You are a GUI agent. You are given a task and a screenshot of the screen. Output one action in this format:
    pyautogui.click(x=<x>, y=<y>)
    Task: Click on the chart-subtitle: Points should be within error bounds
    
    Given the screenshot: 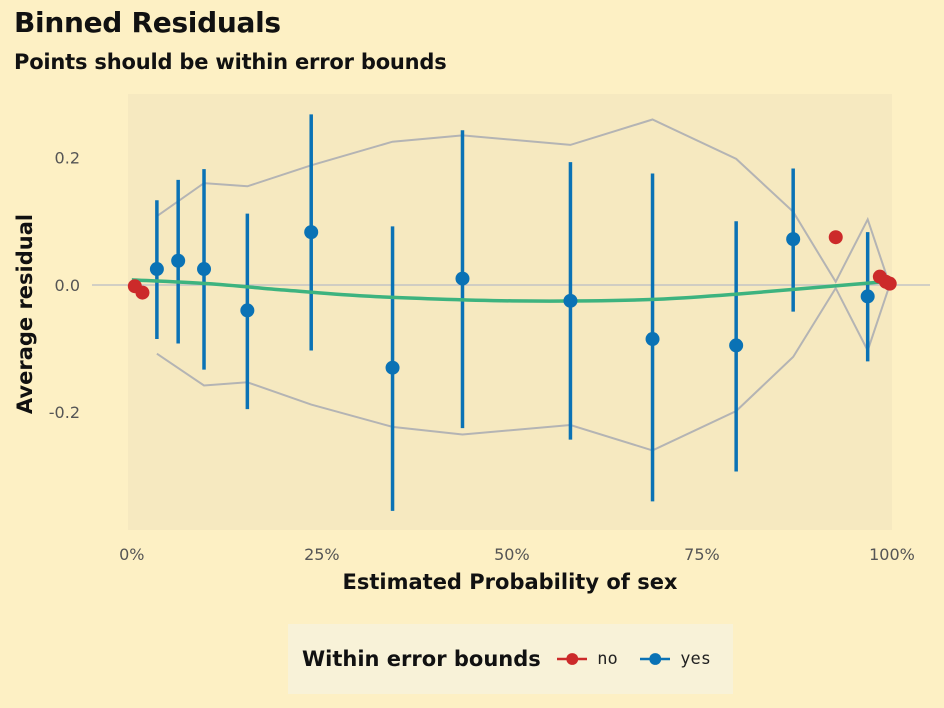 What is the action you would take?
    pyautogui.click(x=230, y=62)
    